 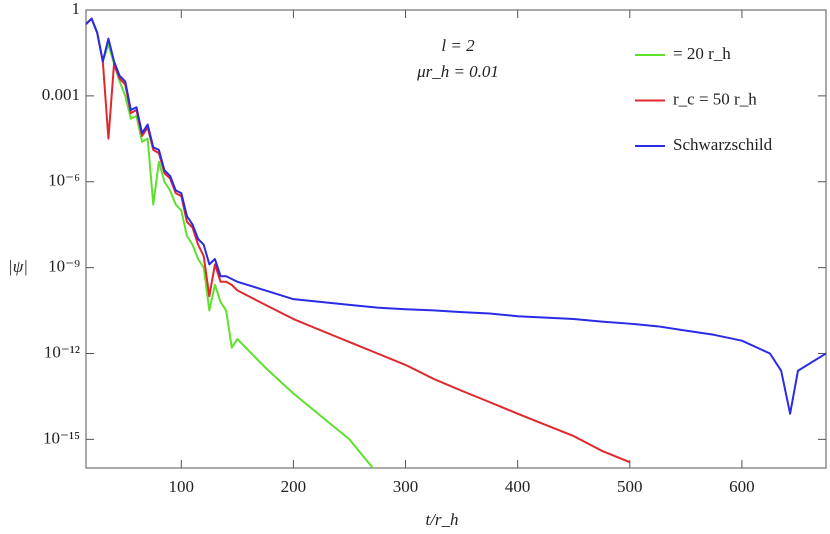 I want to click on x-tick-label: 200, so click(x=294, y=486).